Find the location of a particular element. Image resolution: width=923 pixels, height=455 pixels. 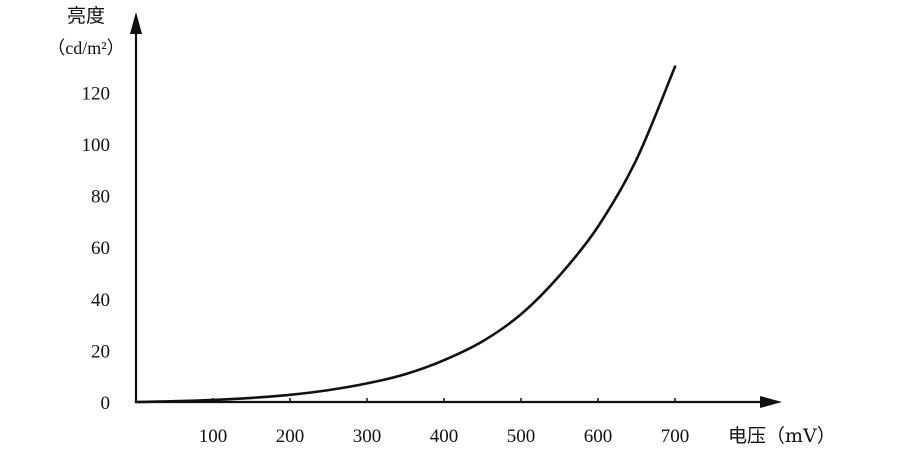

x-axis-arrow is located at coordinates (771, 402).